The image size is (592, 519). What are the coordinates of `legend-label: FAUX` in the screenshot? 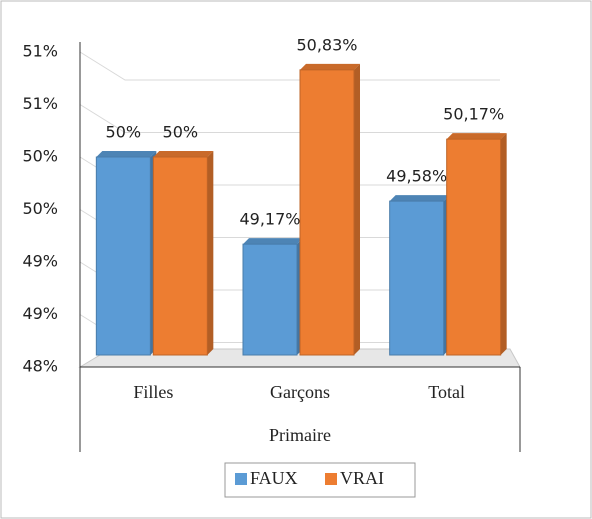 It's located at (274, 478).